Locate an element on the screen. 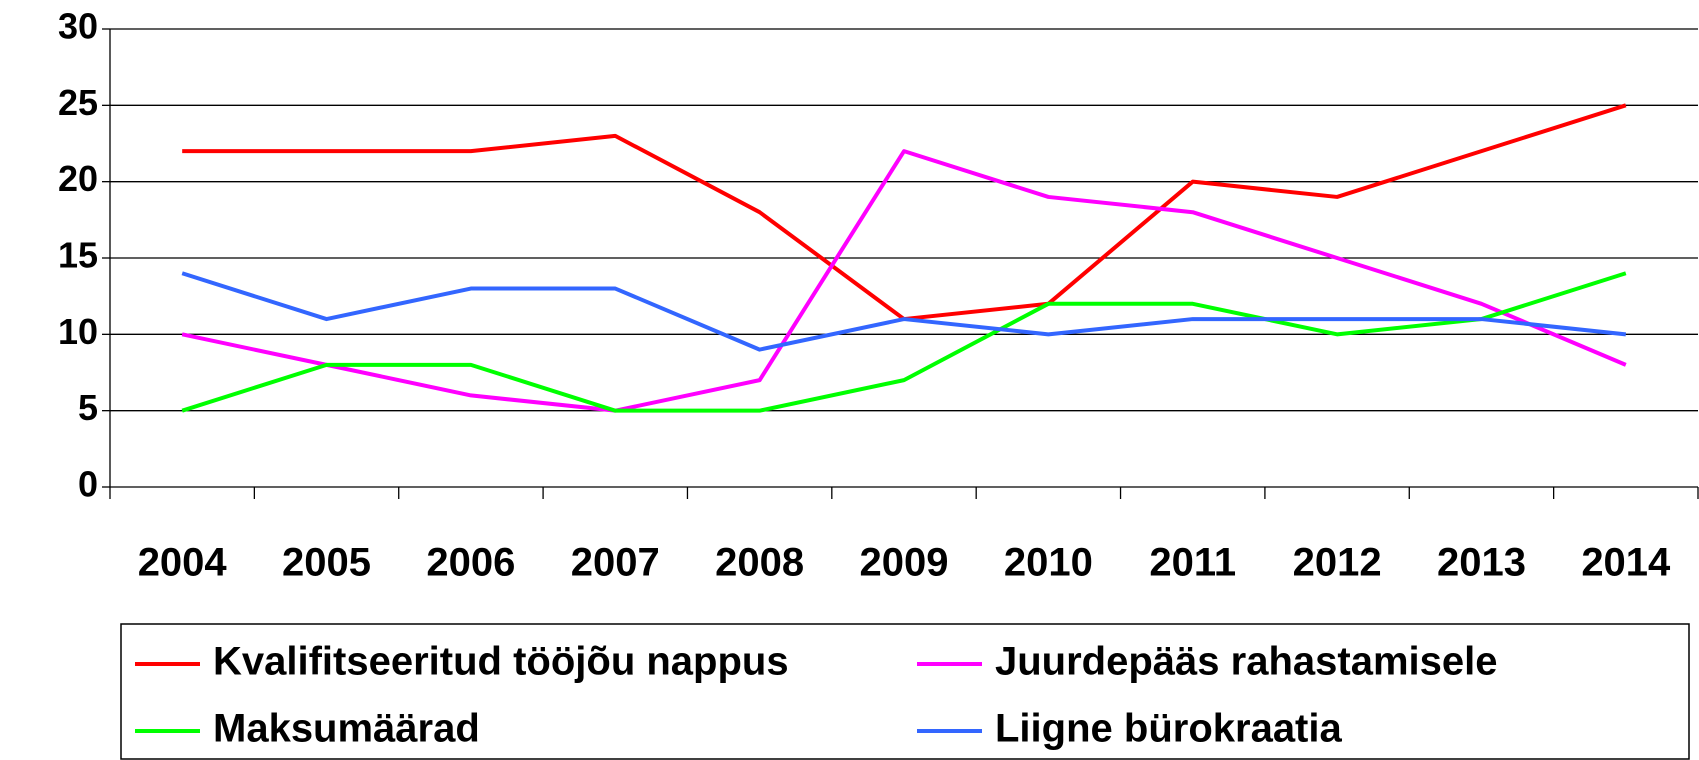 This screenshot has height=760, width=1699. y-tick-label: 0 is located at coordinates (88, 484).